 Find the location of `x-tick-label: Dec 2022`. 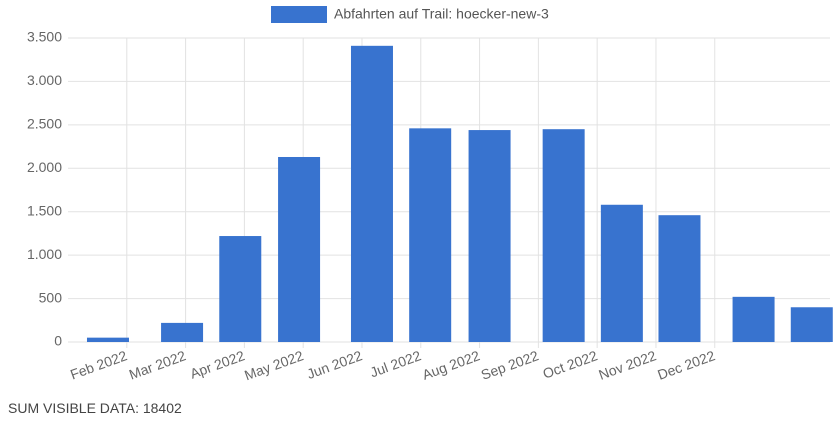

x-tick-label: Dec 2022 is located at coordinates (686, 365).